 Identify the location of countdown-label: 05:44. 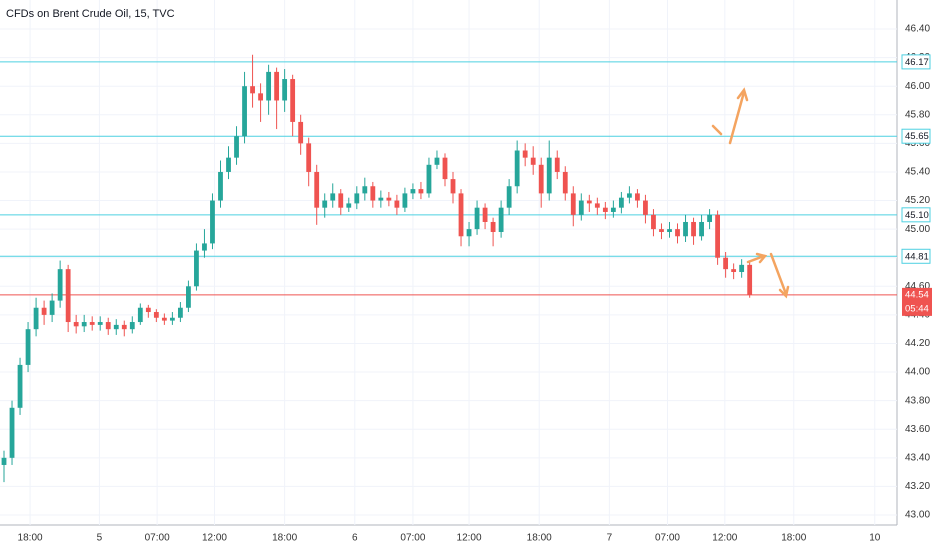
(917, 308).